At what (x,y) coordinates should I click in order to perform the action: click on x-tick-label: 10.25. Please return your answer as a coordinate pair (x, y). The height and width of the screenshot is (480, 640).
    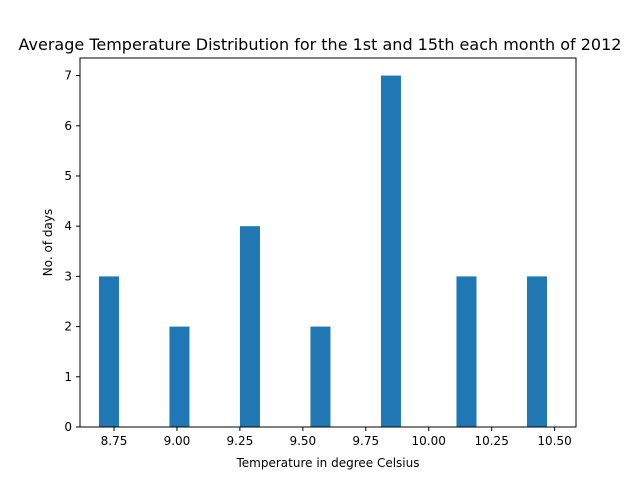
    Looking at the image, I should click on (491, 441).